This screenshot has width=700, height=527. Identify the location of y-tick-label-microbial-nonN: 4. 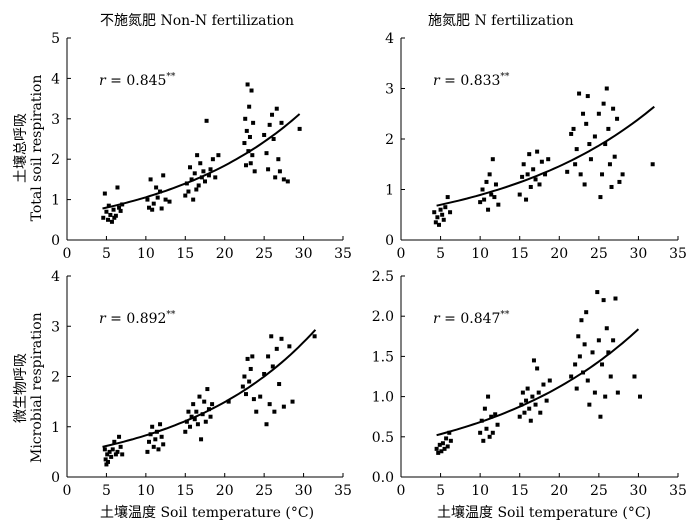
(55, 277).